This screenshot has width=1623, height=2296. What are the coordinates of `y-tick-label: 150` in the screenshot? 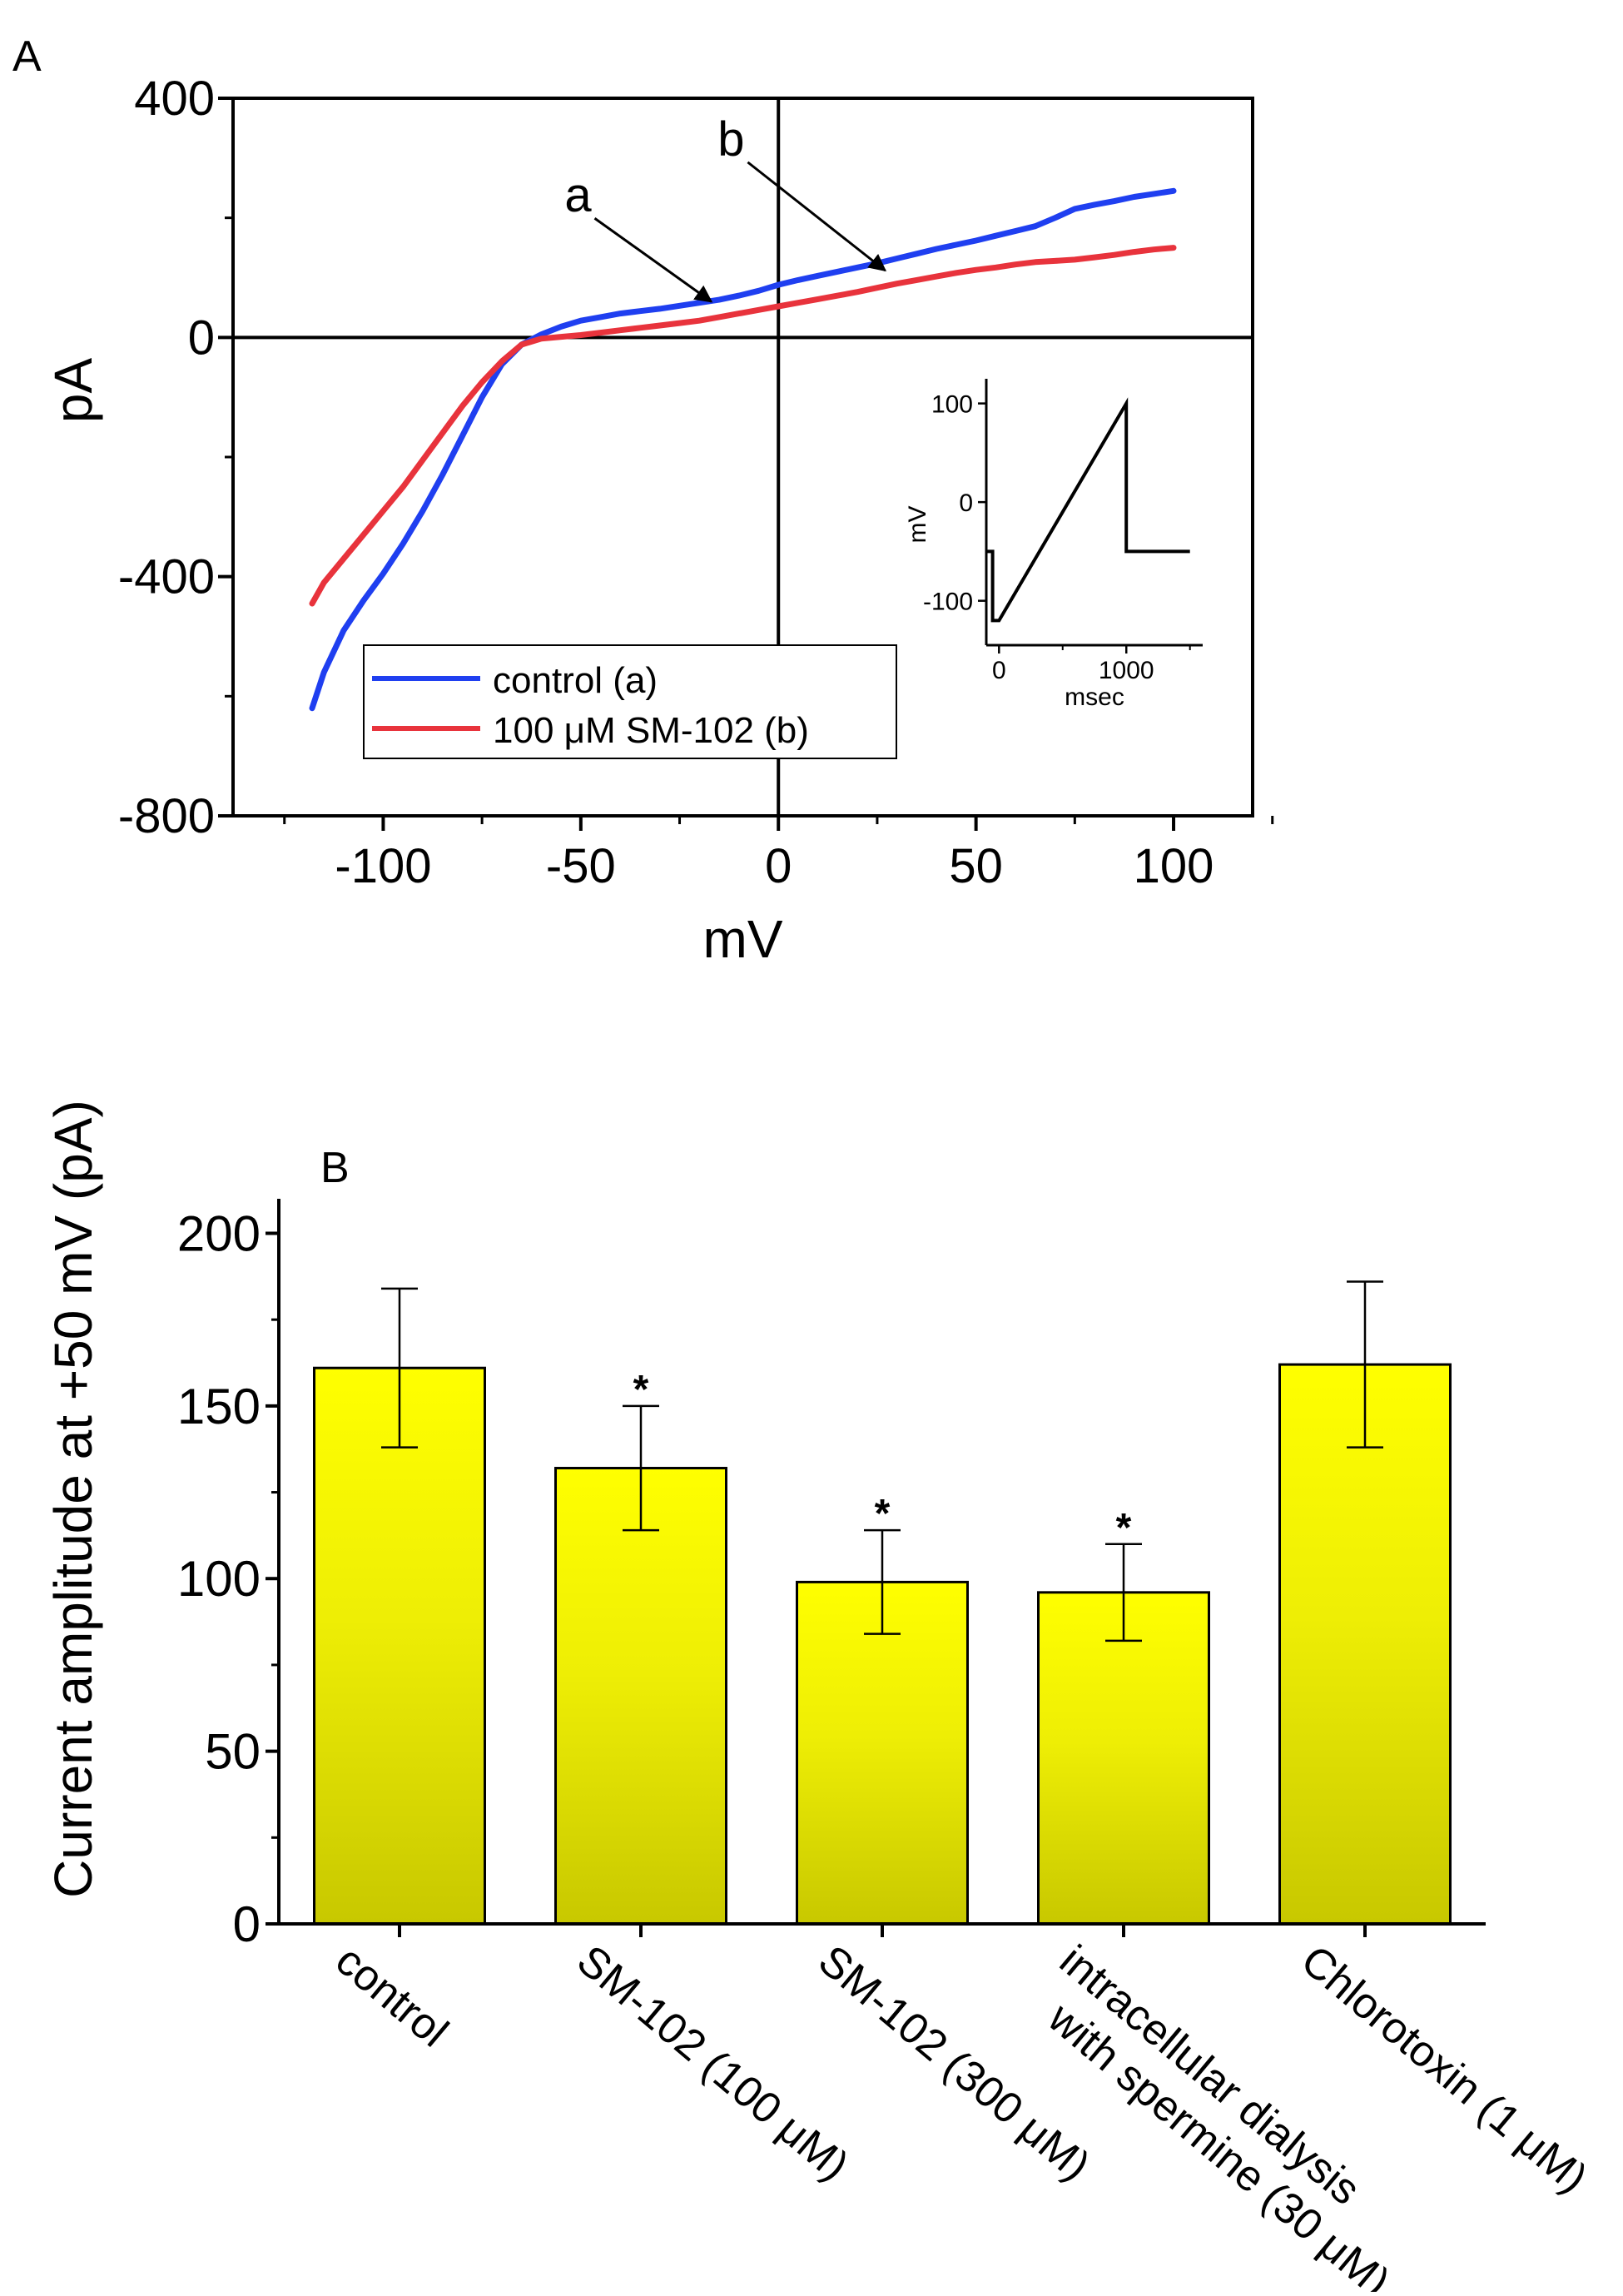 It's located at (219, 1406).